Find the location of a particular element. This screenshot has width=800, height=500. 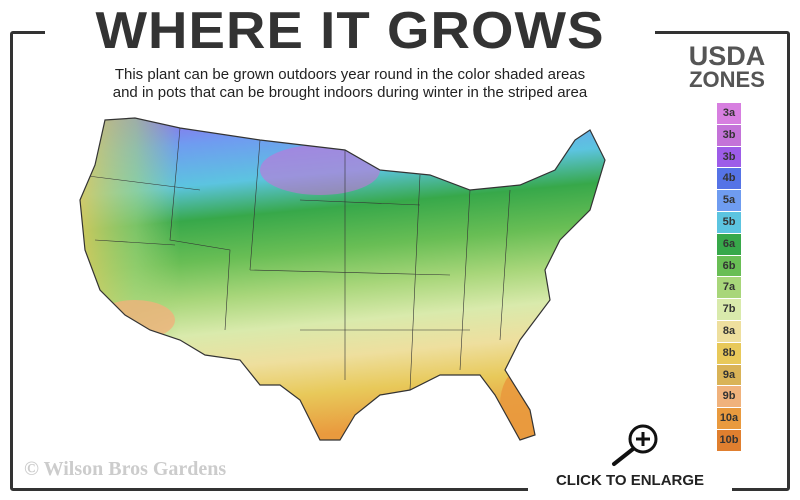

legend-zone-5a: 5a is located at coordinates (729, 200).